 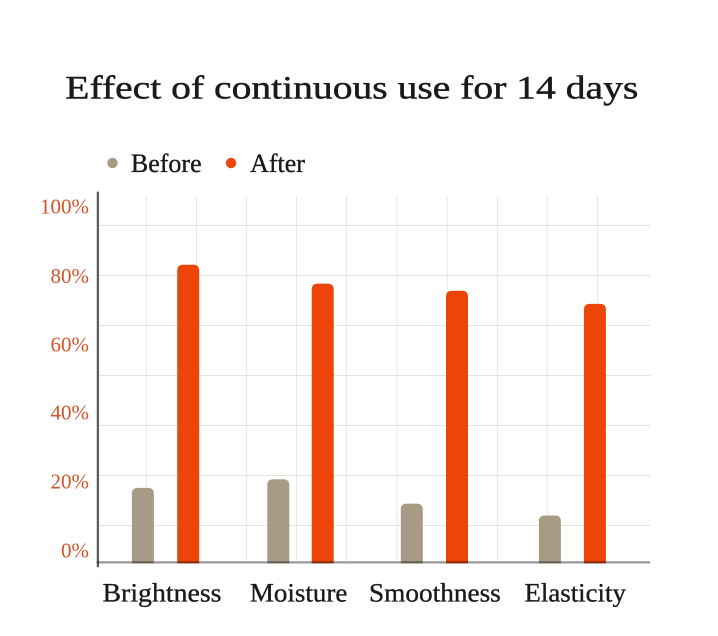 What do you see at coordinates (277, 163) in the screenshot?
I see `svg-text: After` at bounding box center [277, 163].